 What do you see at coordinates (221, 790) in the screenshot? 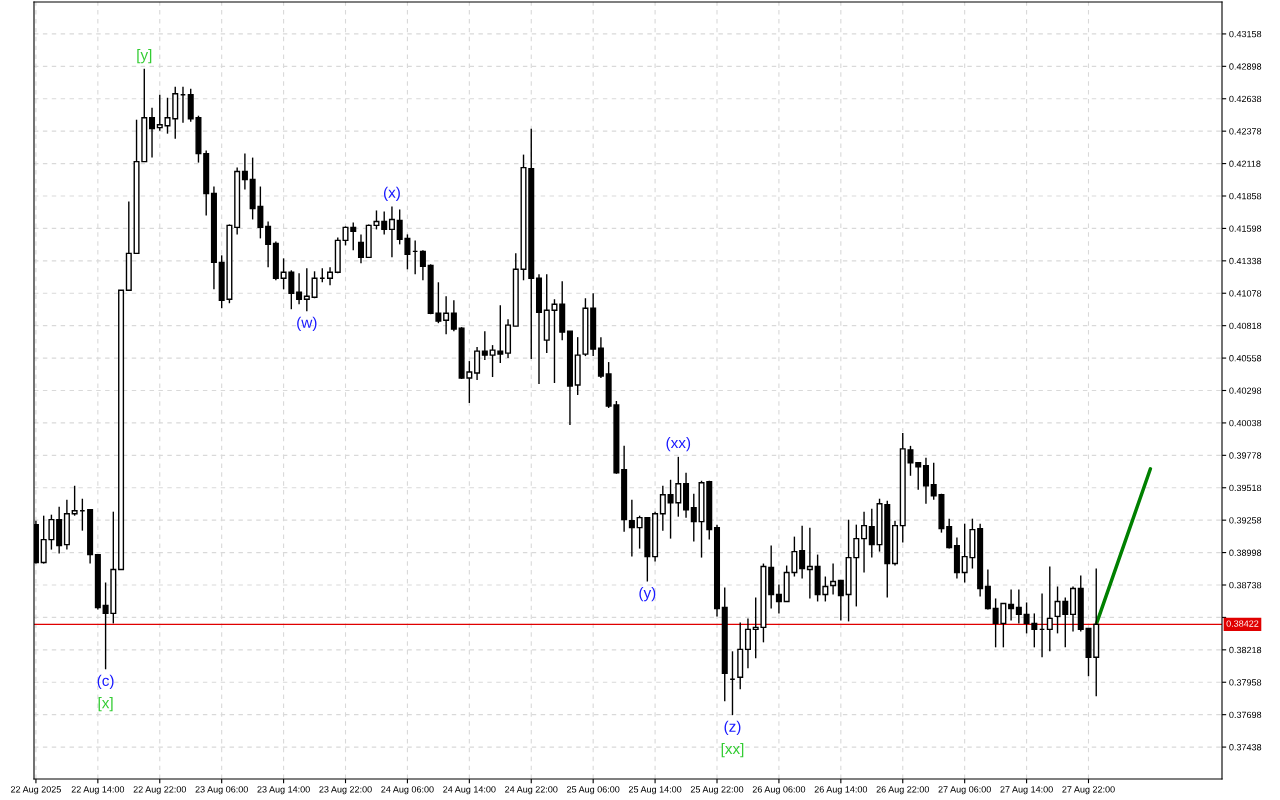
I see `x-tick-label: 23 Aug 06:00` at bounding box center [221, 790].